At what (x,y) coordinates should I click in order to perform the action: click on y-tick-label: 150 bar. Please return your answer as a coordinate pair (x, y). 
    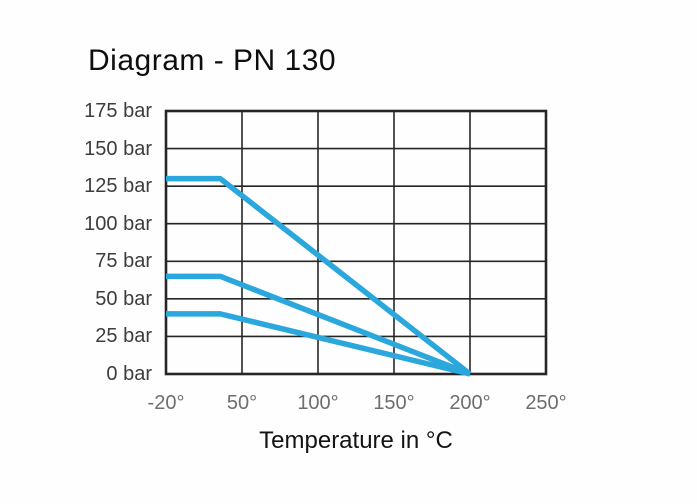
    Looking at the image, I should click on (118, 148).